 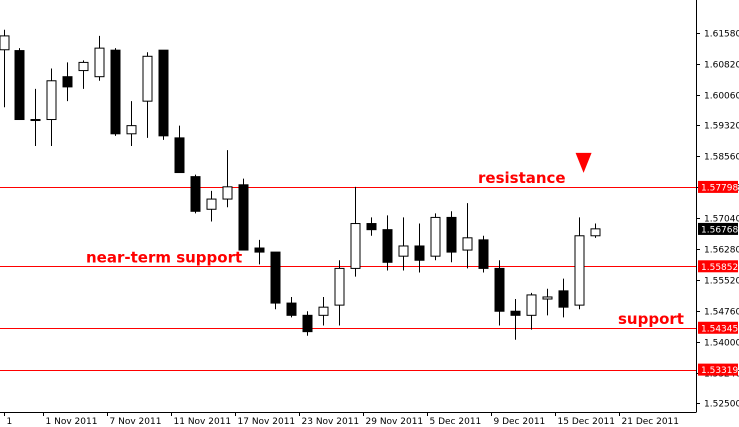 I want to click on y-tick-label: 1.52500, so click(x=721, y=405).